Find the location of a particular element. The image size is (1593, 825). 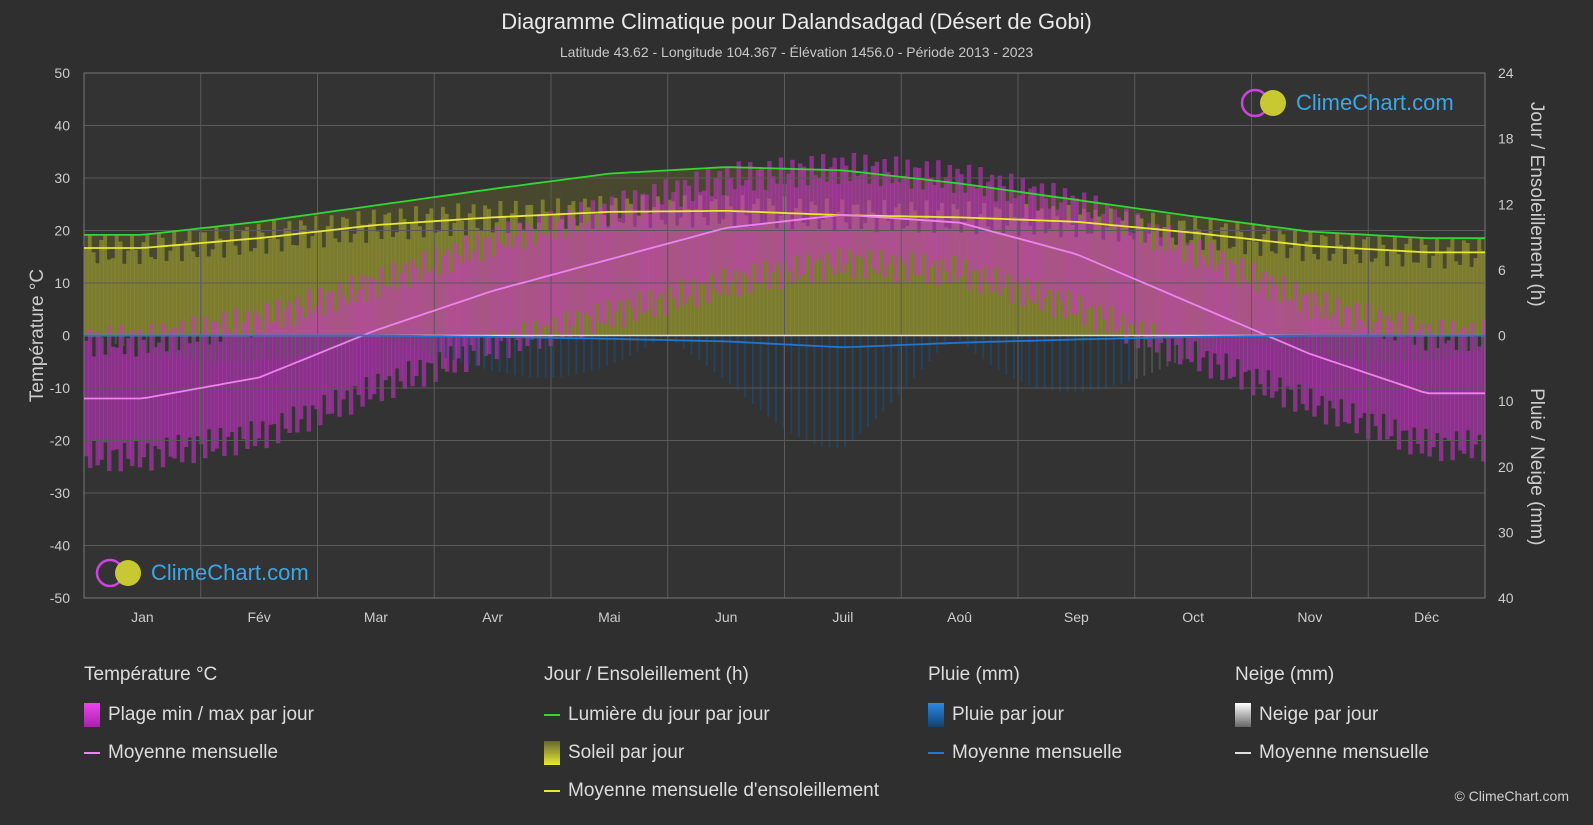

brand-logo-bottom: ClimeChart.com is located at coordinates (202, 573).